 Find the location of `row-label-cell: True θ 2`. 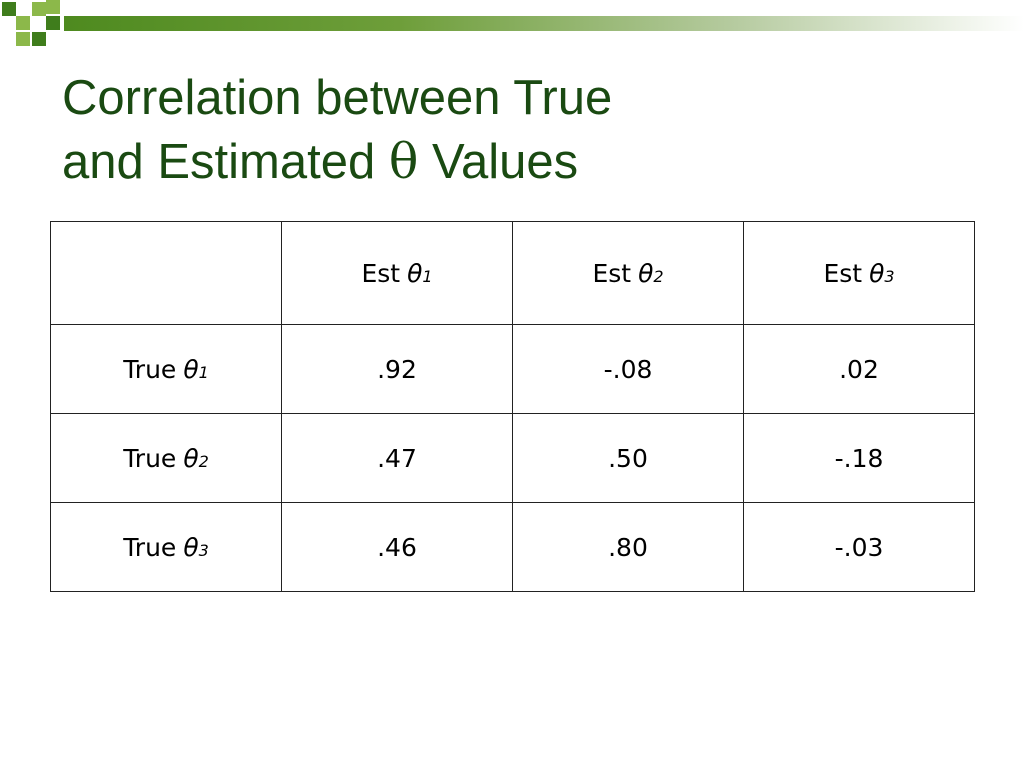

row-label-cell: True θ 2 is located at coordinates (166, 458).